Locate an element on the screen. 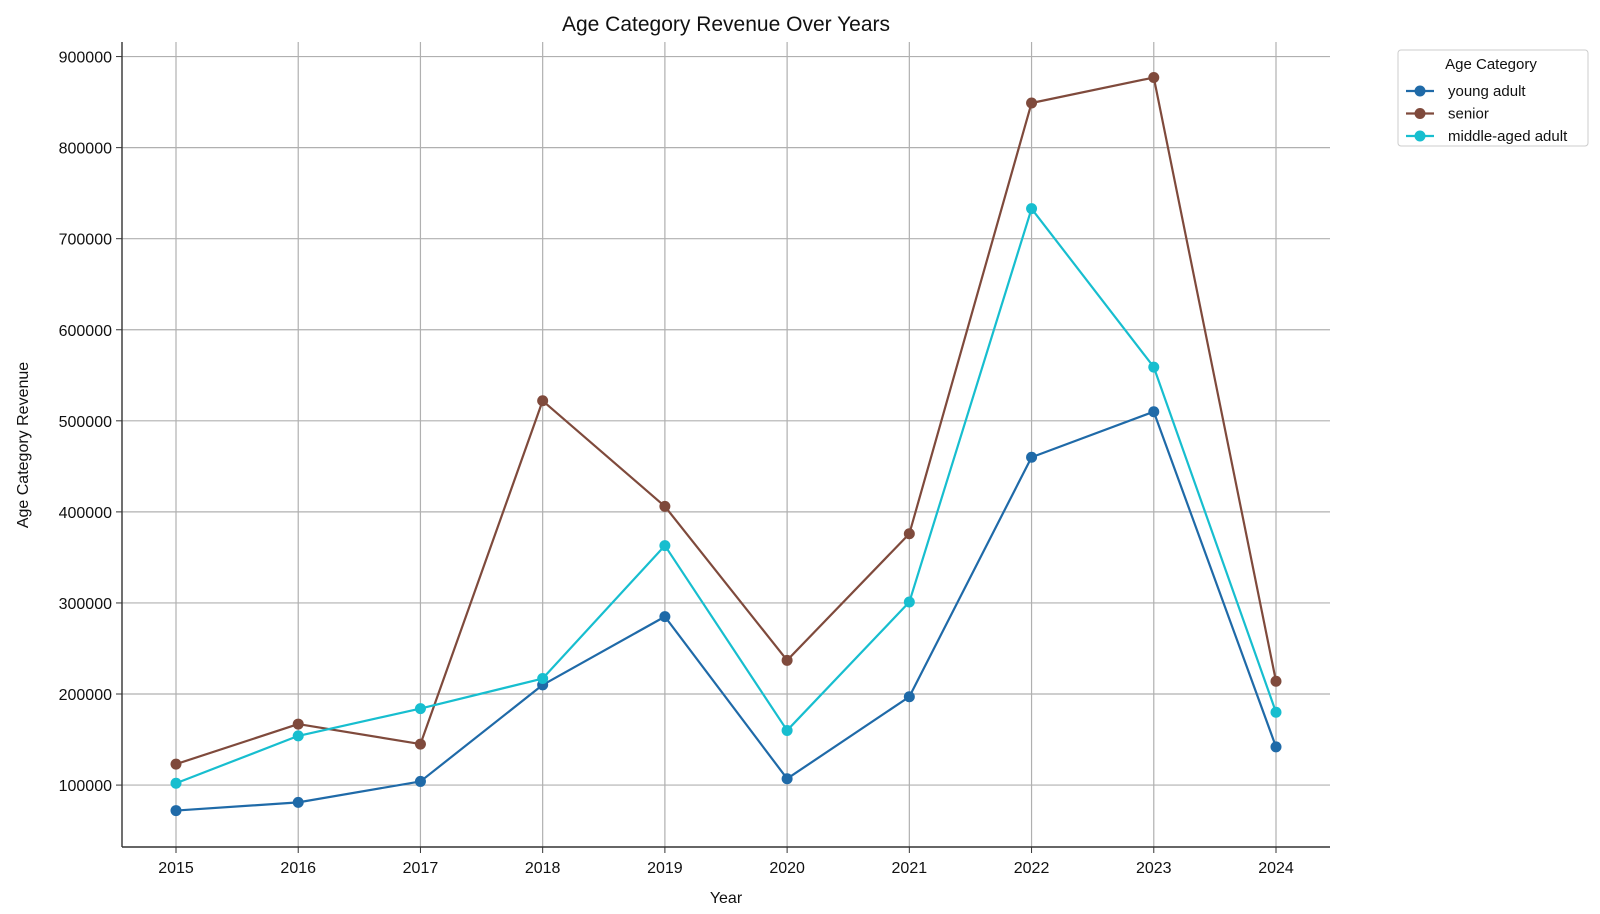 Image resolution: width=1600 pixels, height=914 pixels. x-axis-title: Year is located at coordinates (726, 898).